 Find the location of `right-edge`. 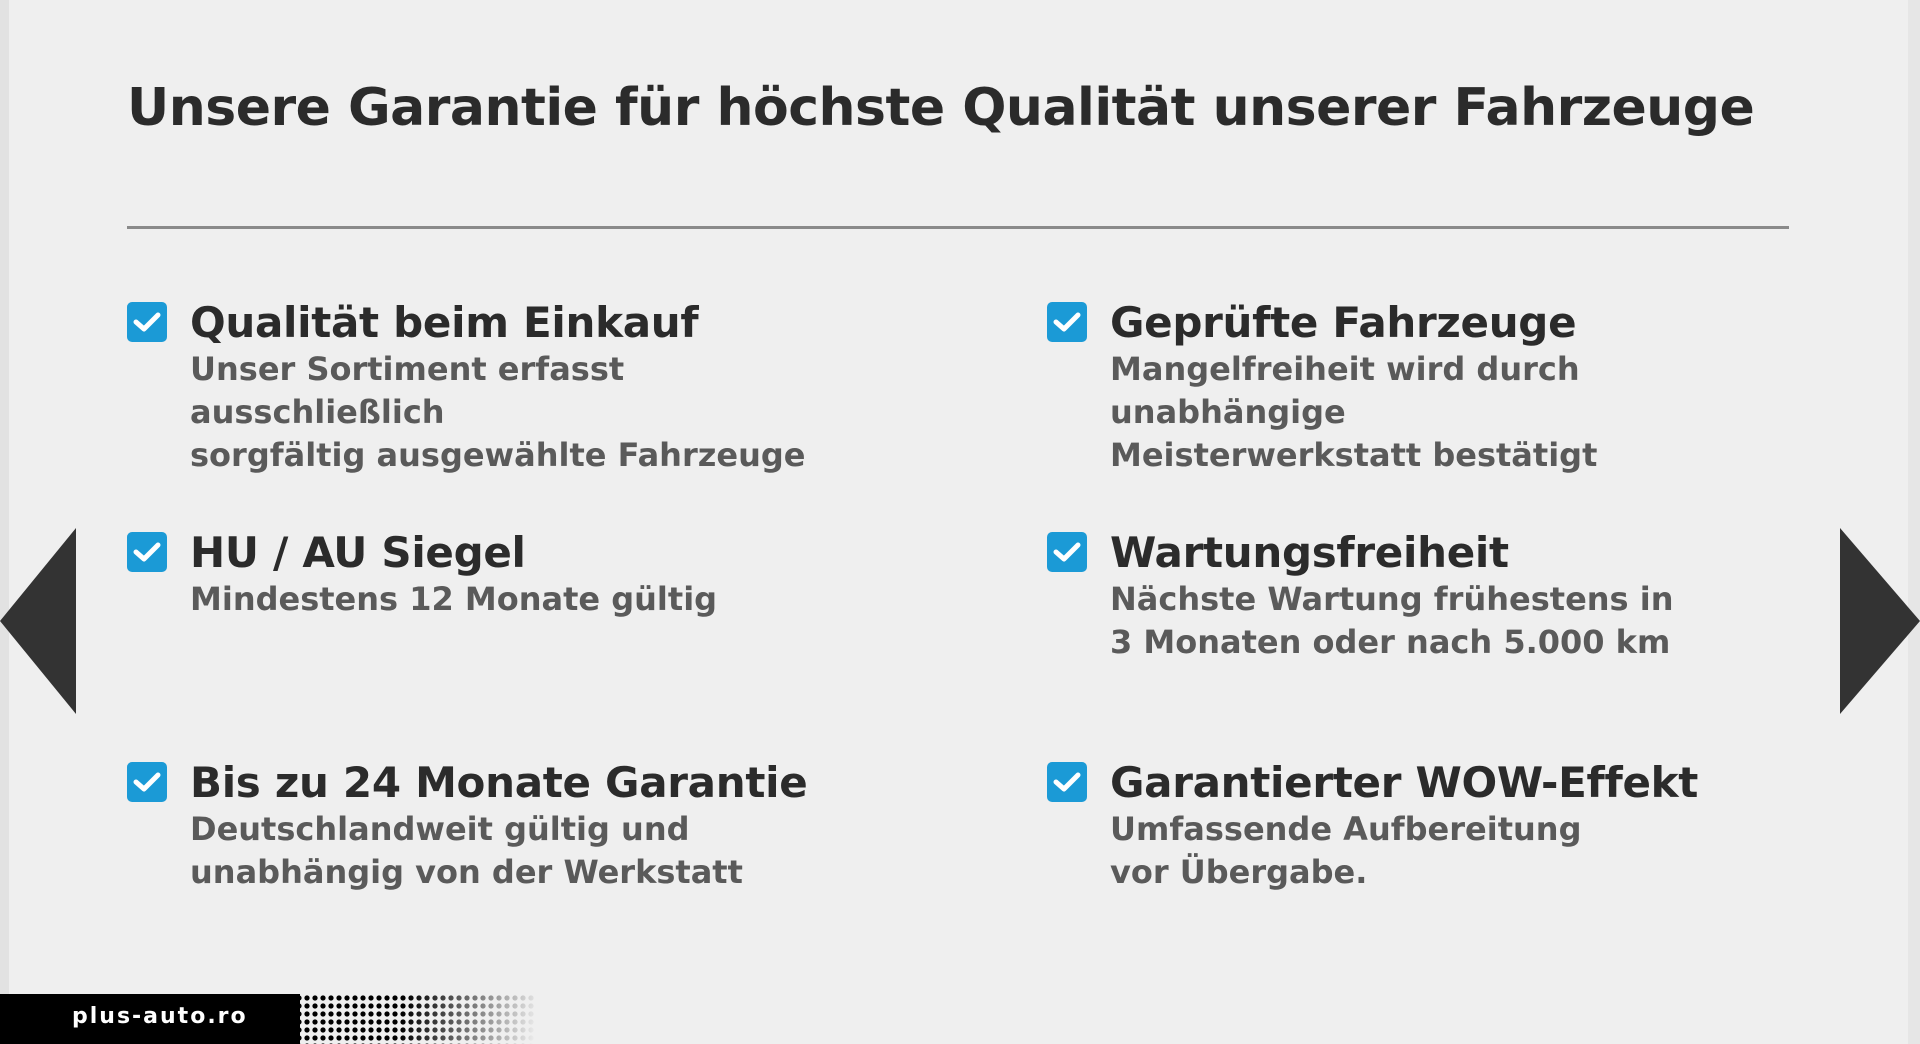

right-edge is located at coordinates (1914, 522).